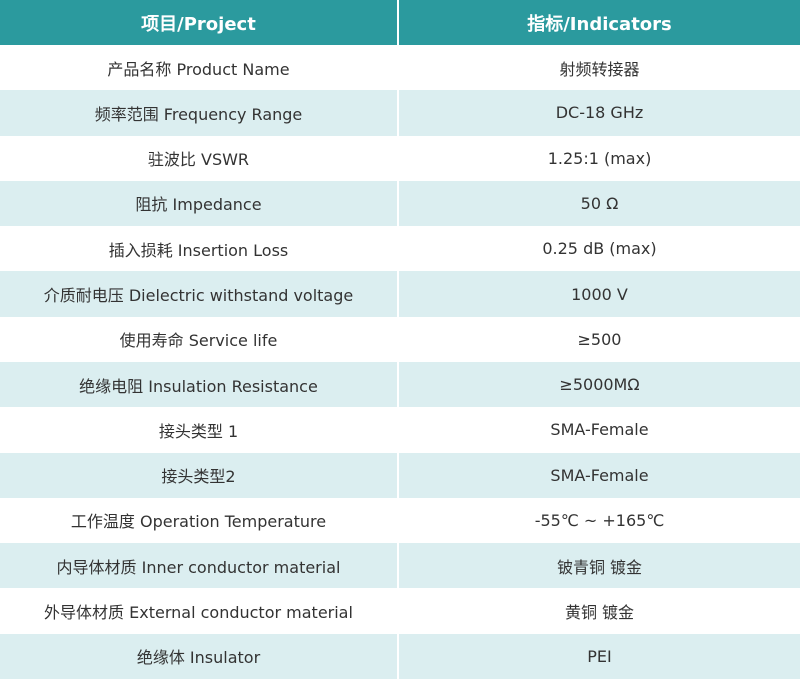 The image size is (800, 679). I want to click on value-cell: 1000 V, so click(599, 294).